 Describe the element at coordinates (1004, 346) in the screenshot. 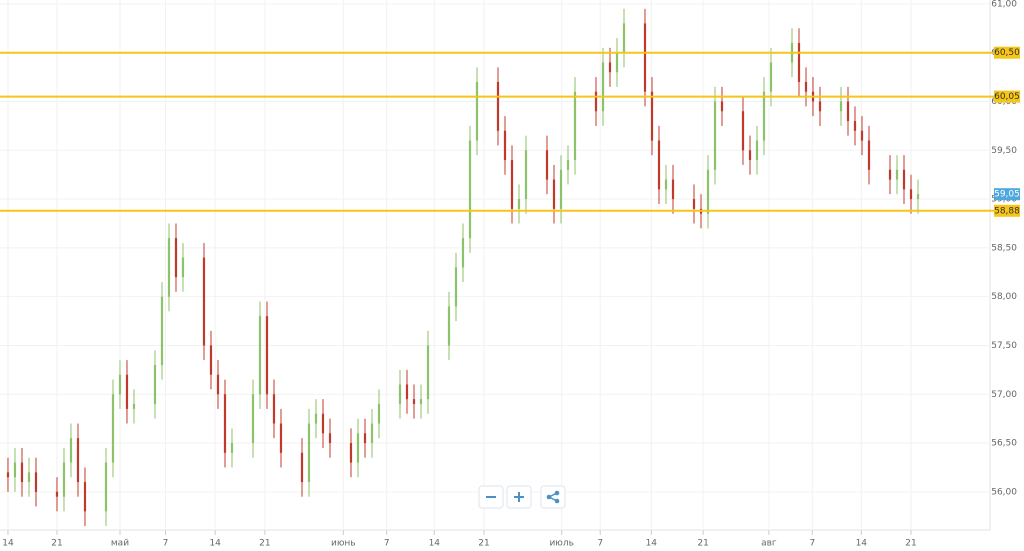

I see `y-tick-label: 57,50` at that location.